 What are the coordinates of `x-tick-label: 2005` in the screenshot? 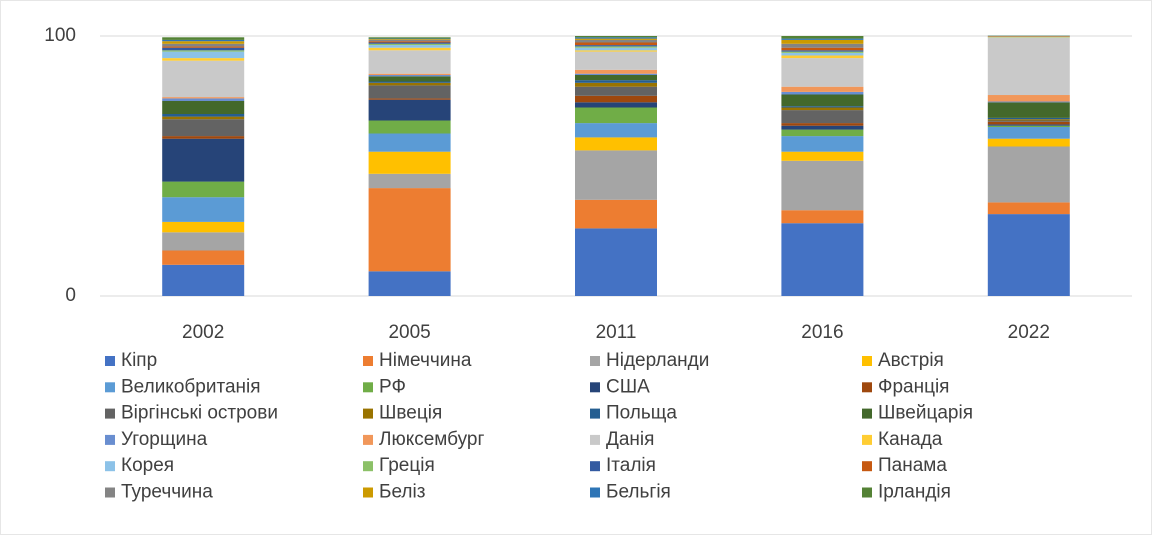 It's located at (409, 332).